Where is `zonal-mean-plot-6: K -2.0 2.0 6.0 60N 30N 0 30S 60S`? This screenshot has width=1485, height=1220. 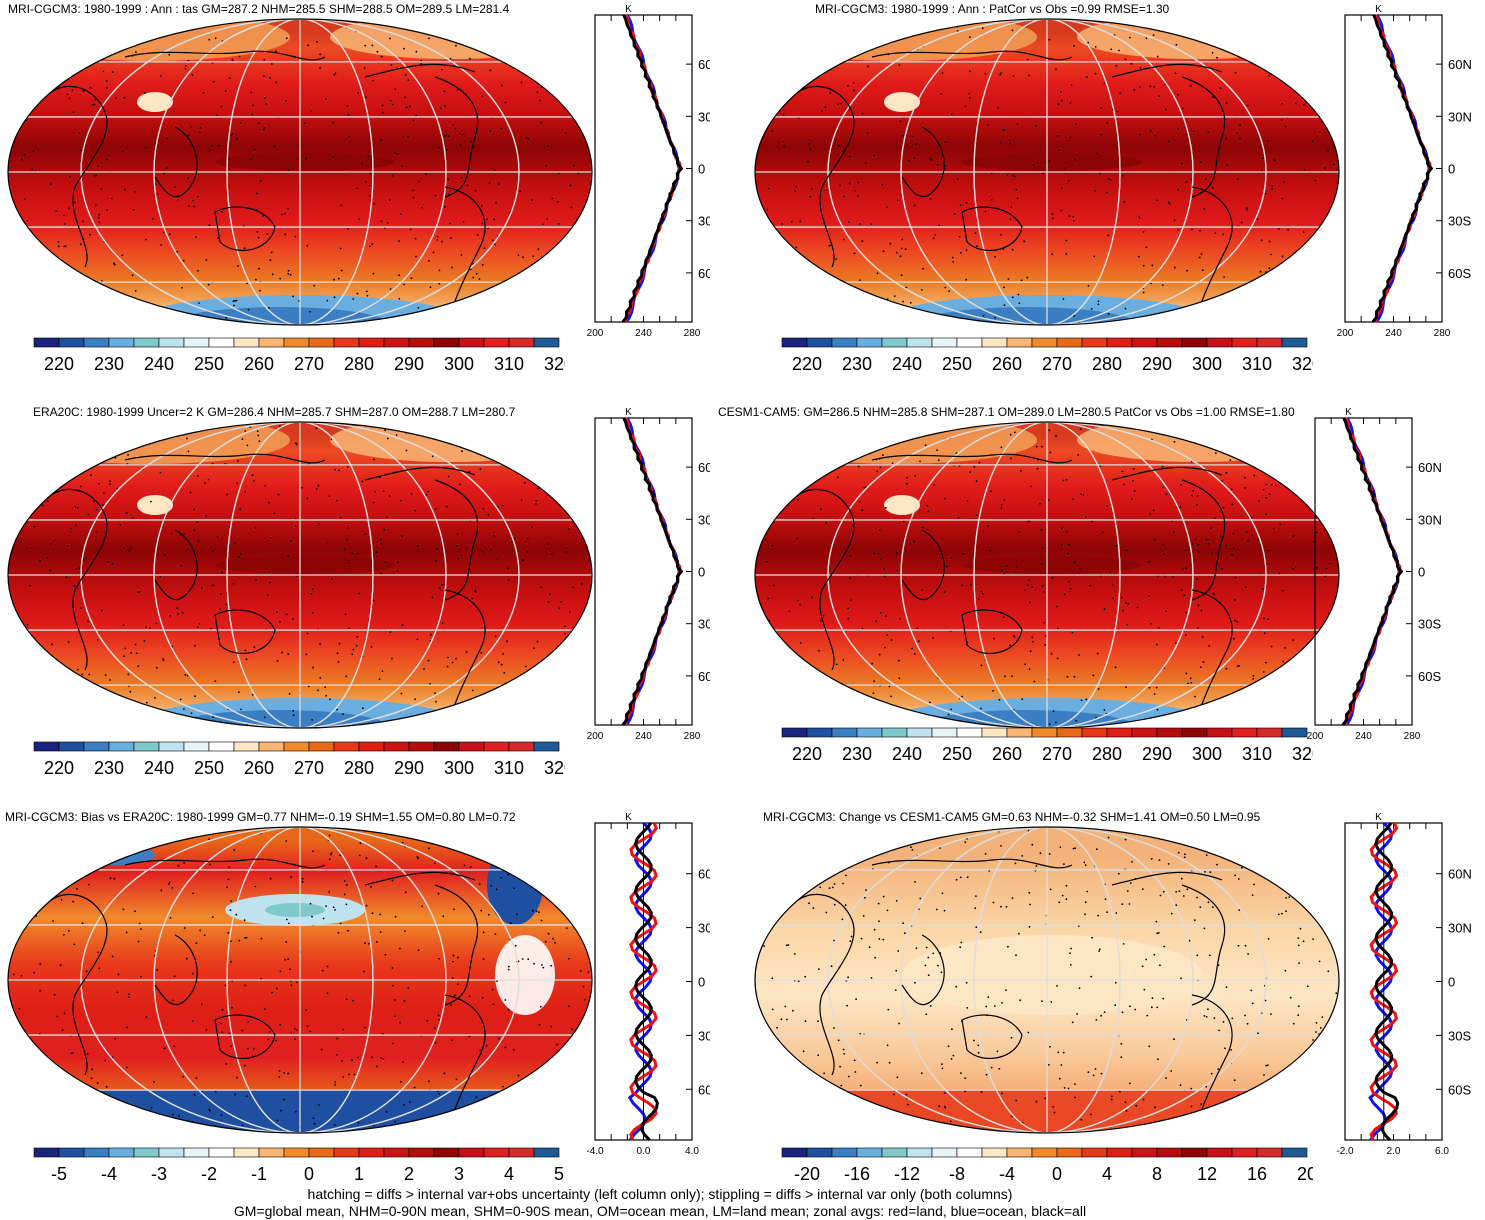
zonal-mean-plot-6: K -2.0 2.0 6.0 60N 30N 0 30S 60S is located at coordinates (1403, 984).